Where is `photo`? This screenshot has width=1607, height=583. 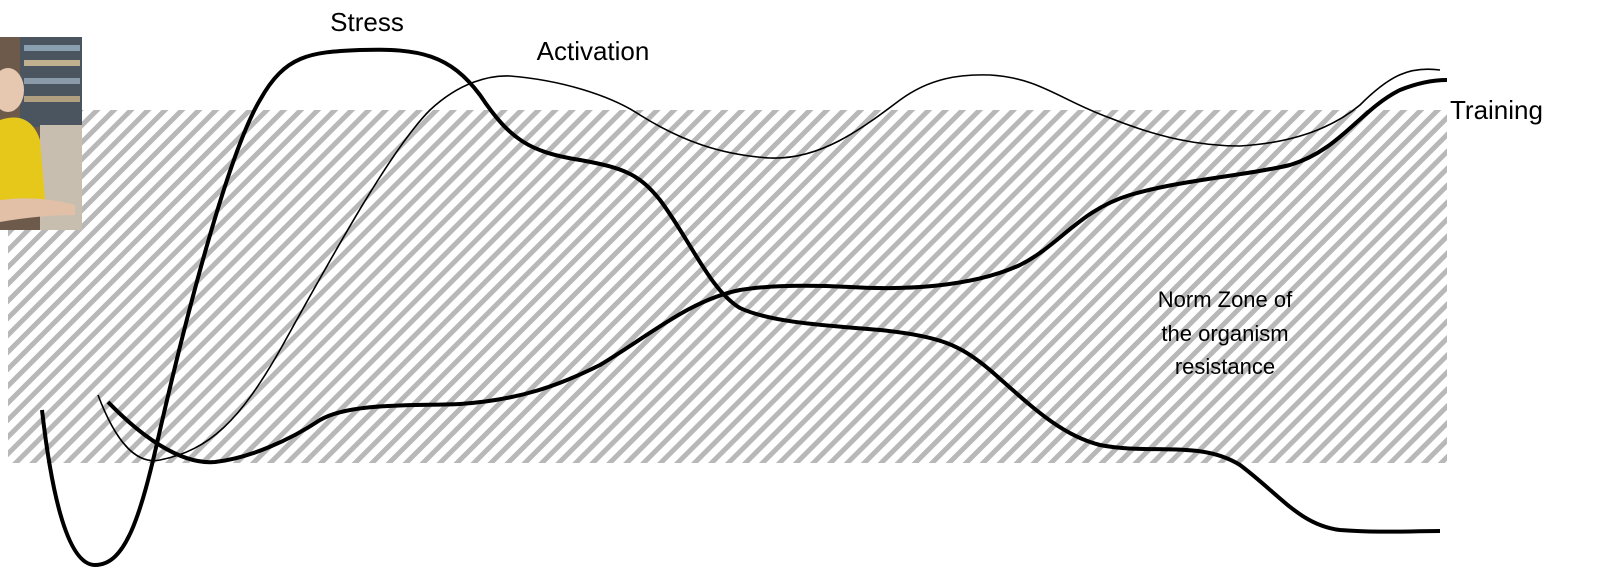 photo is located at coordinates (41, 133).